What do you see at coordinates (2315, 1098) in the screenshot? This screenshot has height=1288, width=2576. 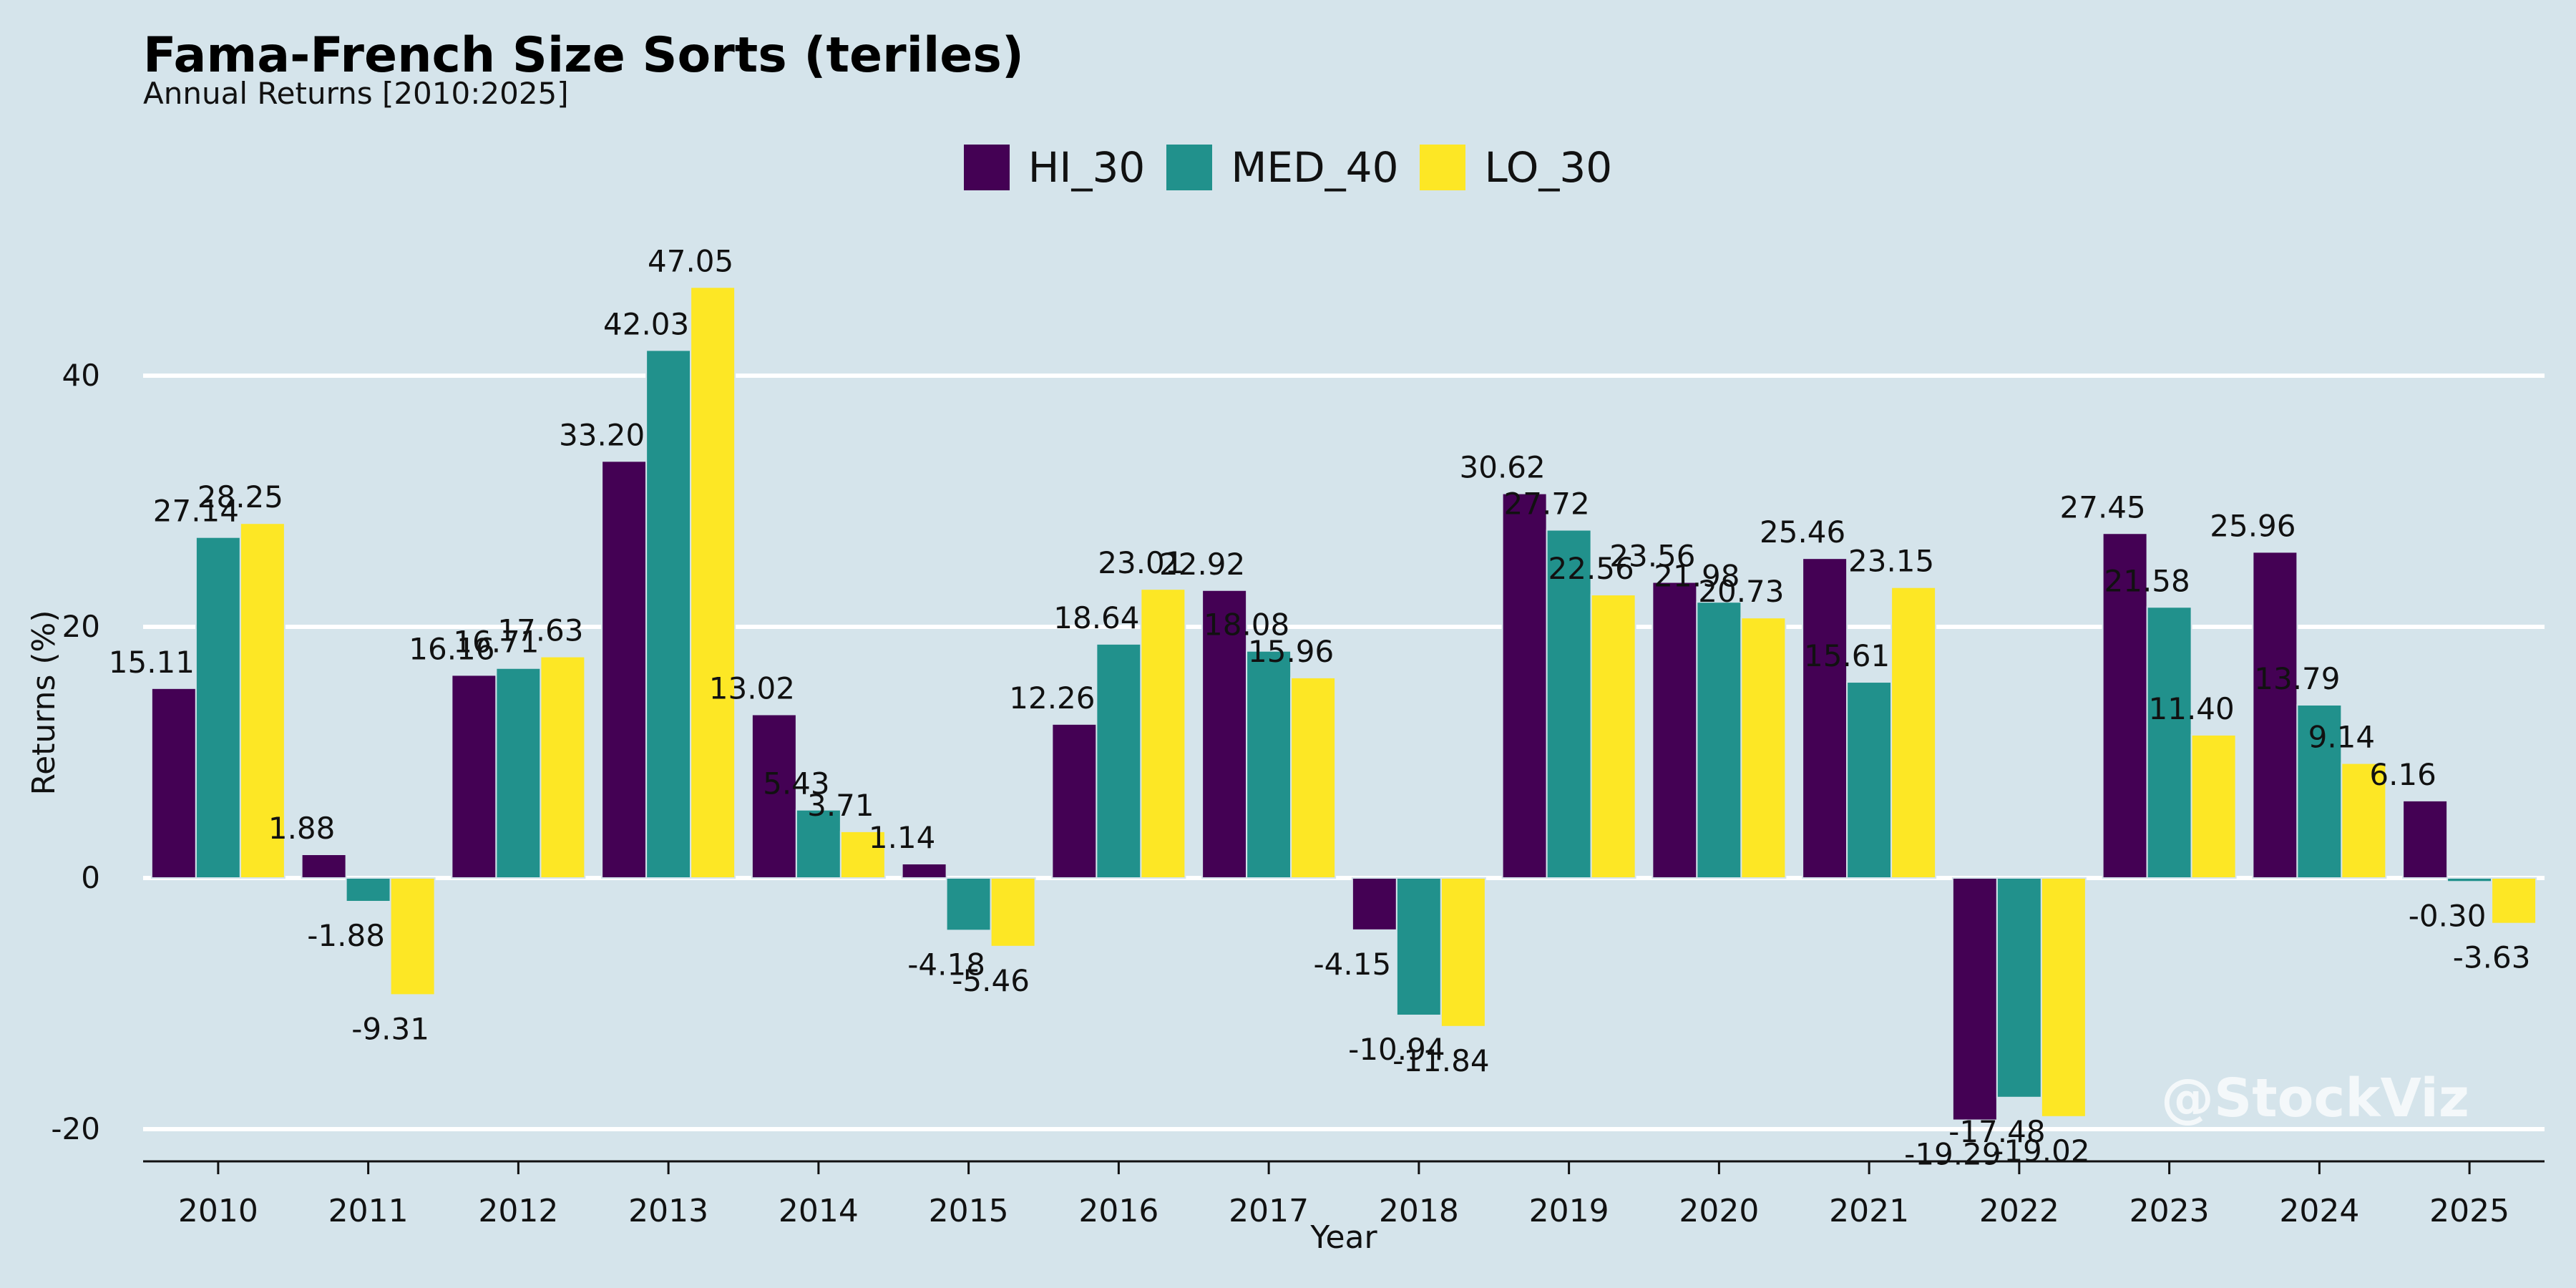 I see `watermark: @StockViz` at bounding box center [2315, 1098].